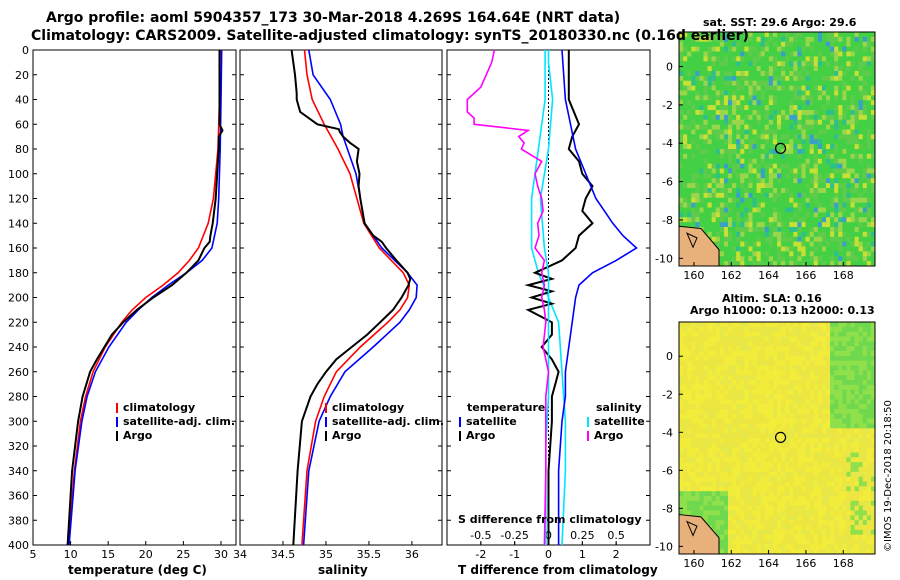 This screenshot has width=900, height=580. I want to click on ytick-label: 360, so click(18, 496).